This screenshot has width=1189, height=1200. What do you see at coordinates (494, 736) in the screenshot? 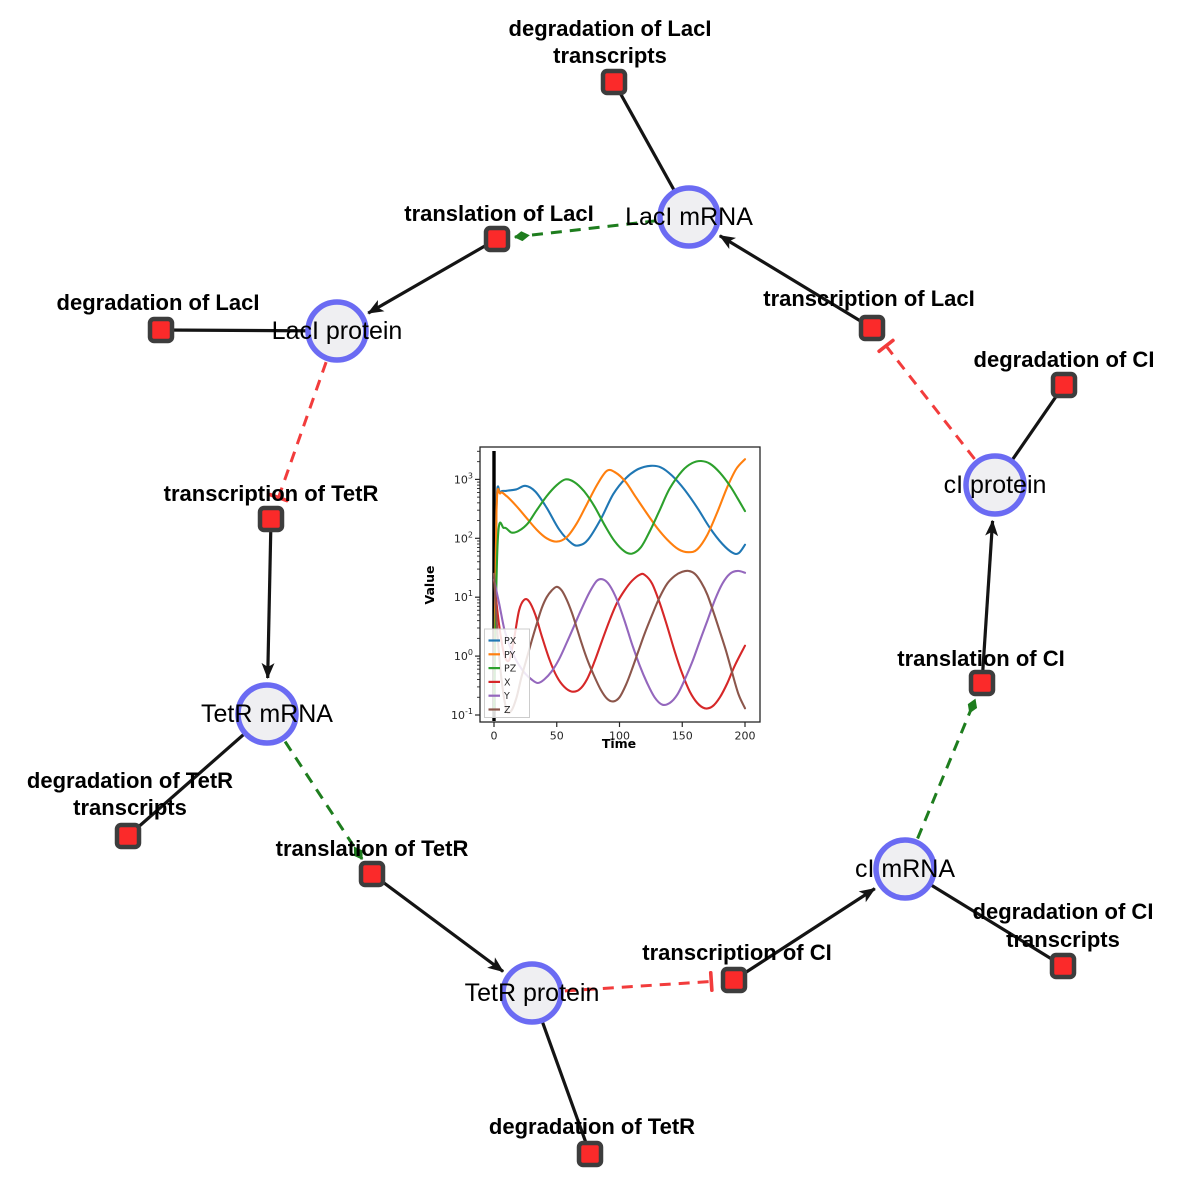
I see `x-tick-label: 0` at bounding box center [494, 736].